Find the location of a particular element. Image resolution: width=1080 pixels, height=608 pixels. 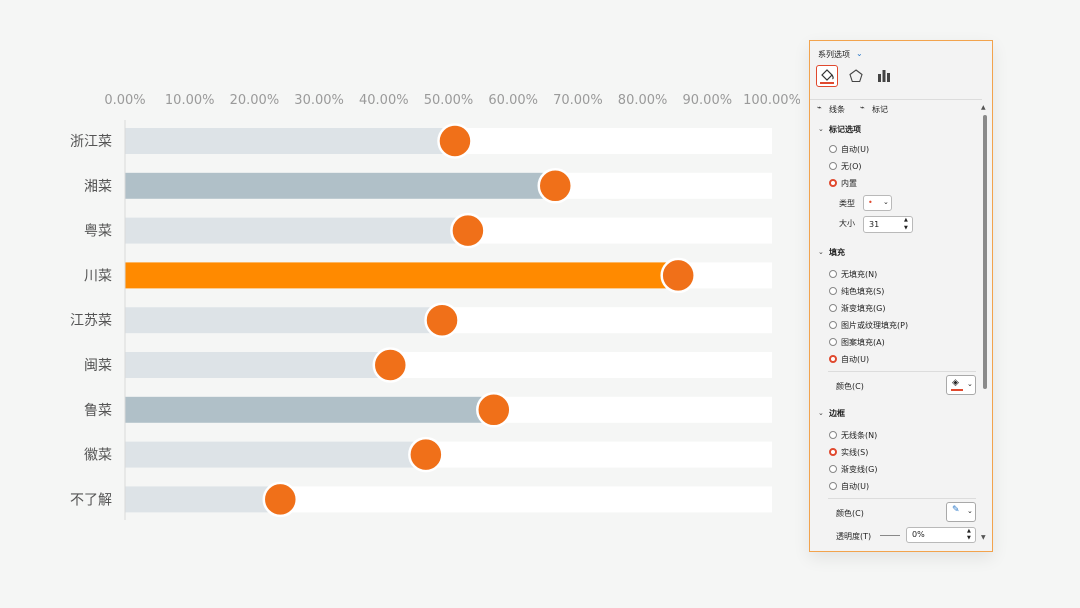

pen-icon: ✎ is located at coordinates (956, 510).